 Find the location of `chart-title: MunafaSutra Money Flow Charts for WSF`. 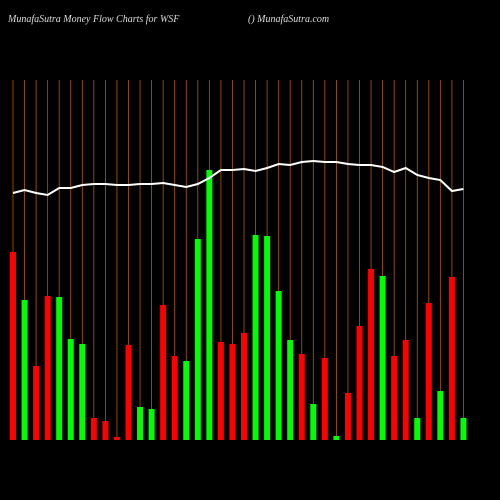

chart-title: MunafaSutra Money Flow Charts for WSF is located at coordinates (93, 19).